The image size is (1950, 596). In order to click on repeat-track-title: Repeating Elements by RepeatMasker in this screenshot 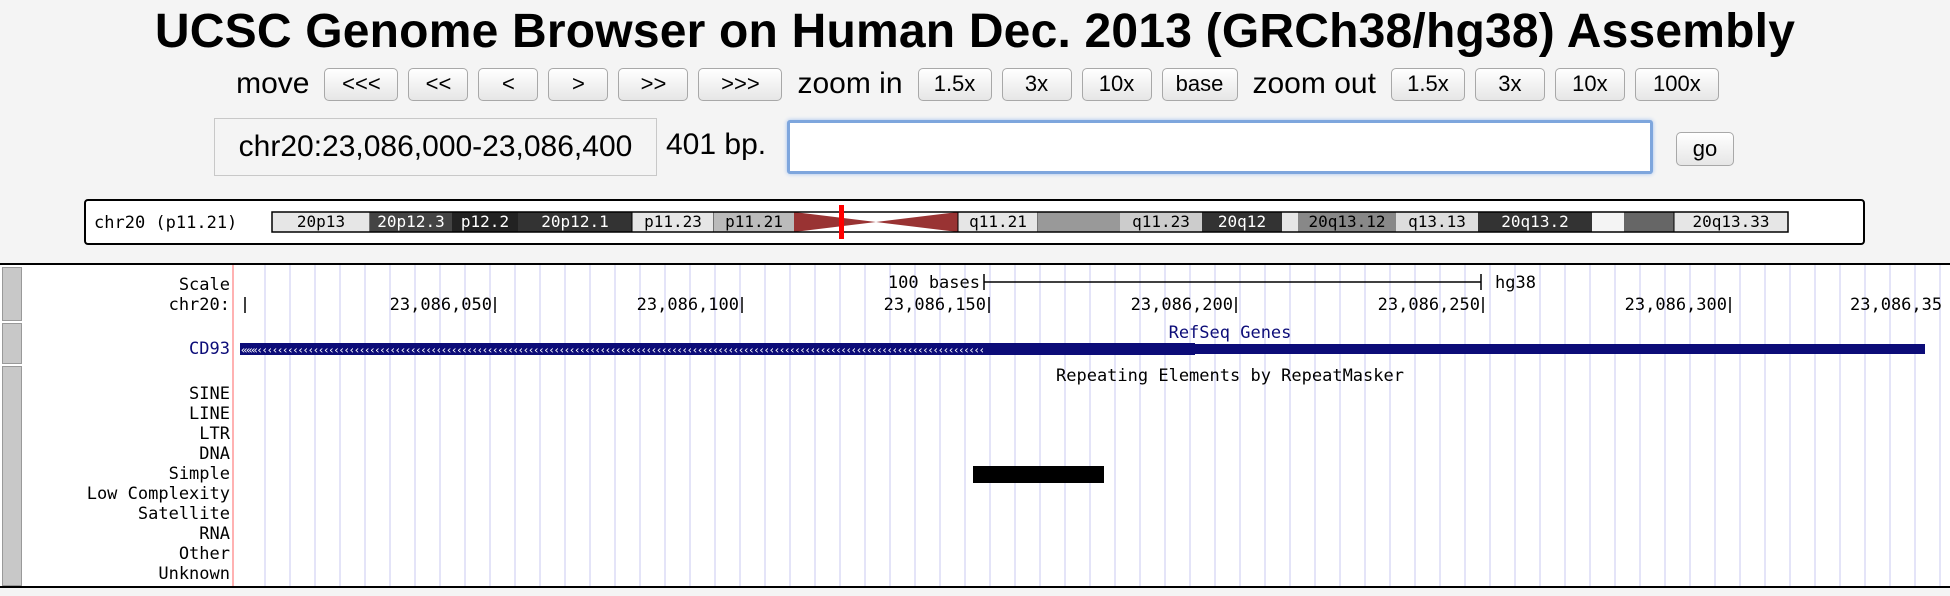, I will do `click(1230, 376)`.